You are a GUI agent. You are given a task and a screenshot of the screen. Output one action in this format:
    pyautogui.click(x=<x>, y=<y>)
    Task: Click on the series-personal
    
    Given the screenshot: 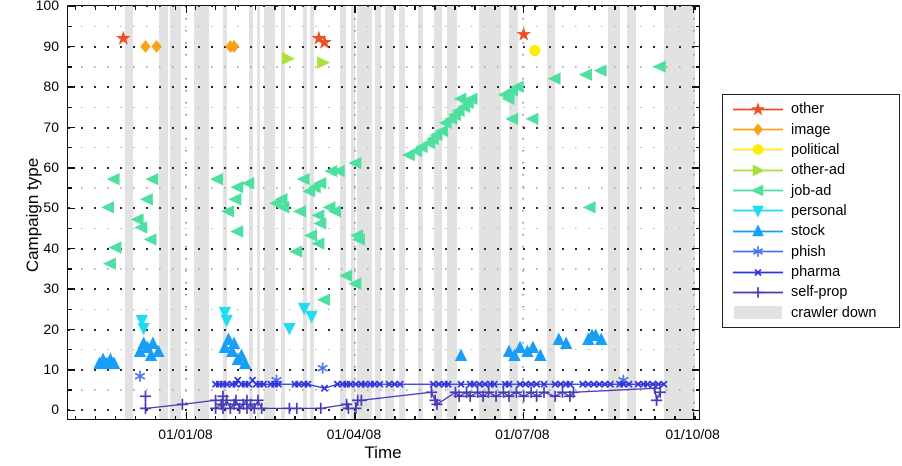 What is the action you would take?
    pyautogui.click(x=226, y=319)
    